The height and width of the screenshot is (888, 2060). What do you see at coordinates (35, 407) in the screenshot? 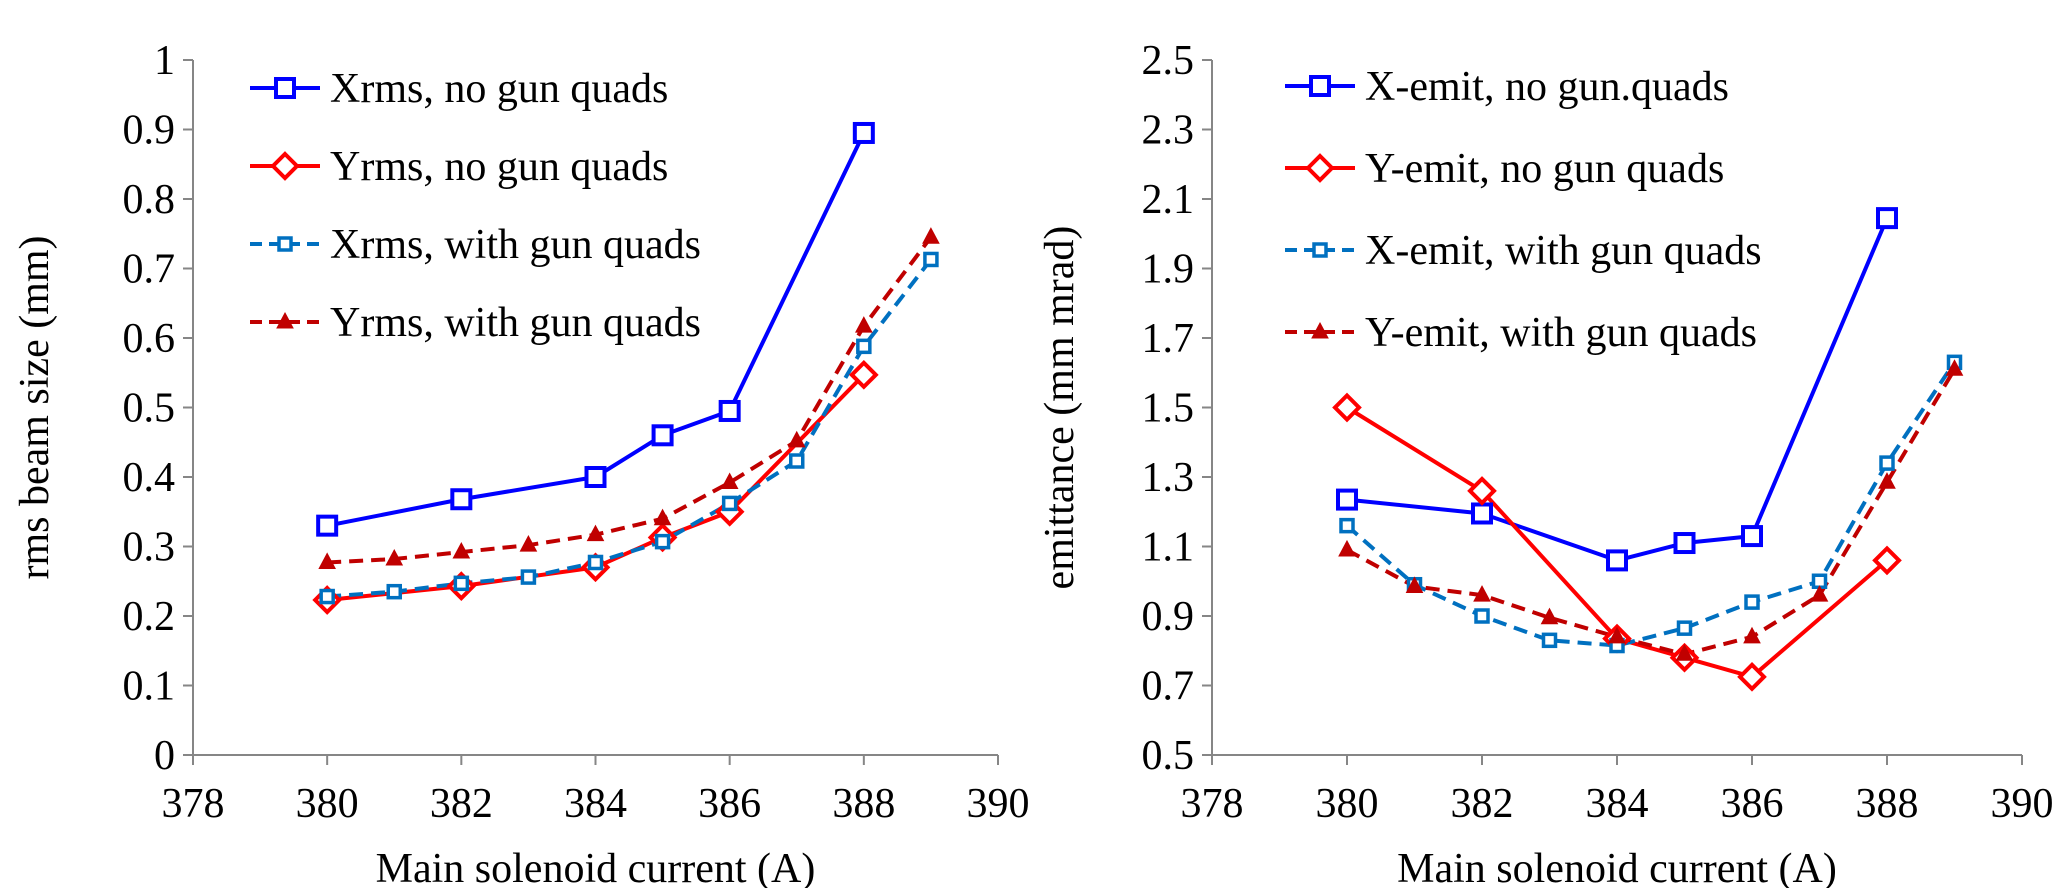
I see `y-axis-label: rms beam size (mm)` at bounding box center [35, 407].